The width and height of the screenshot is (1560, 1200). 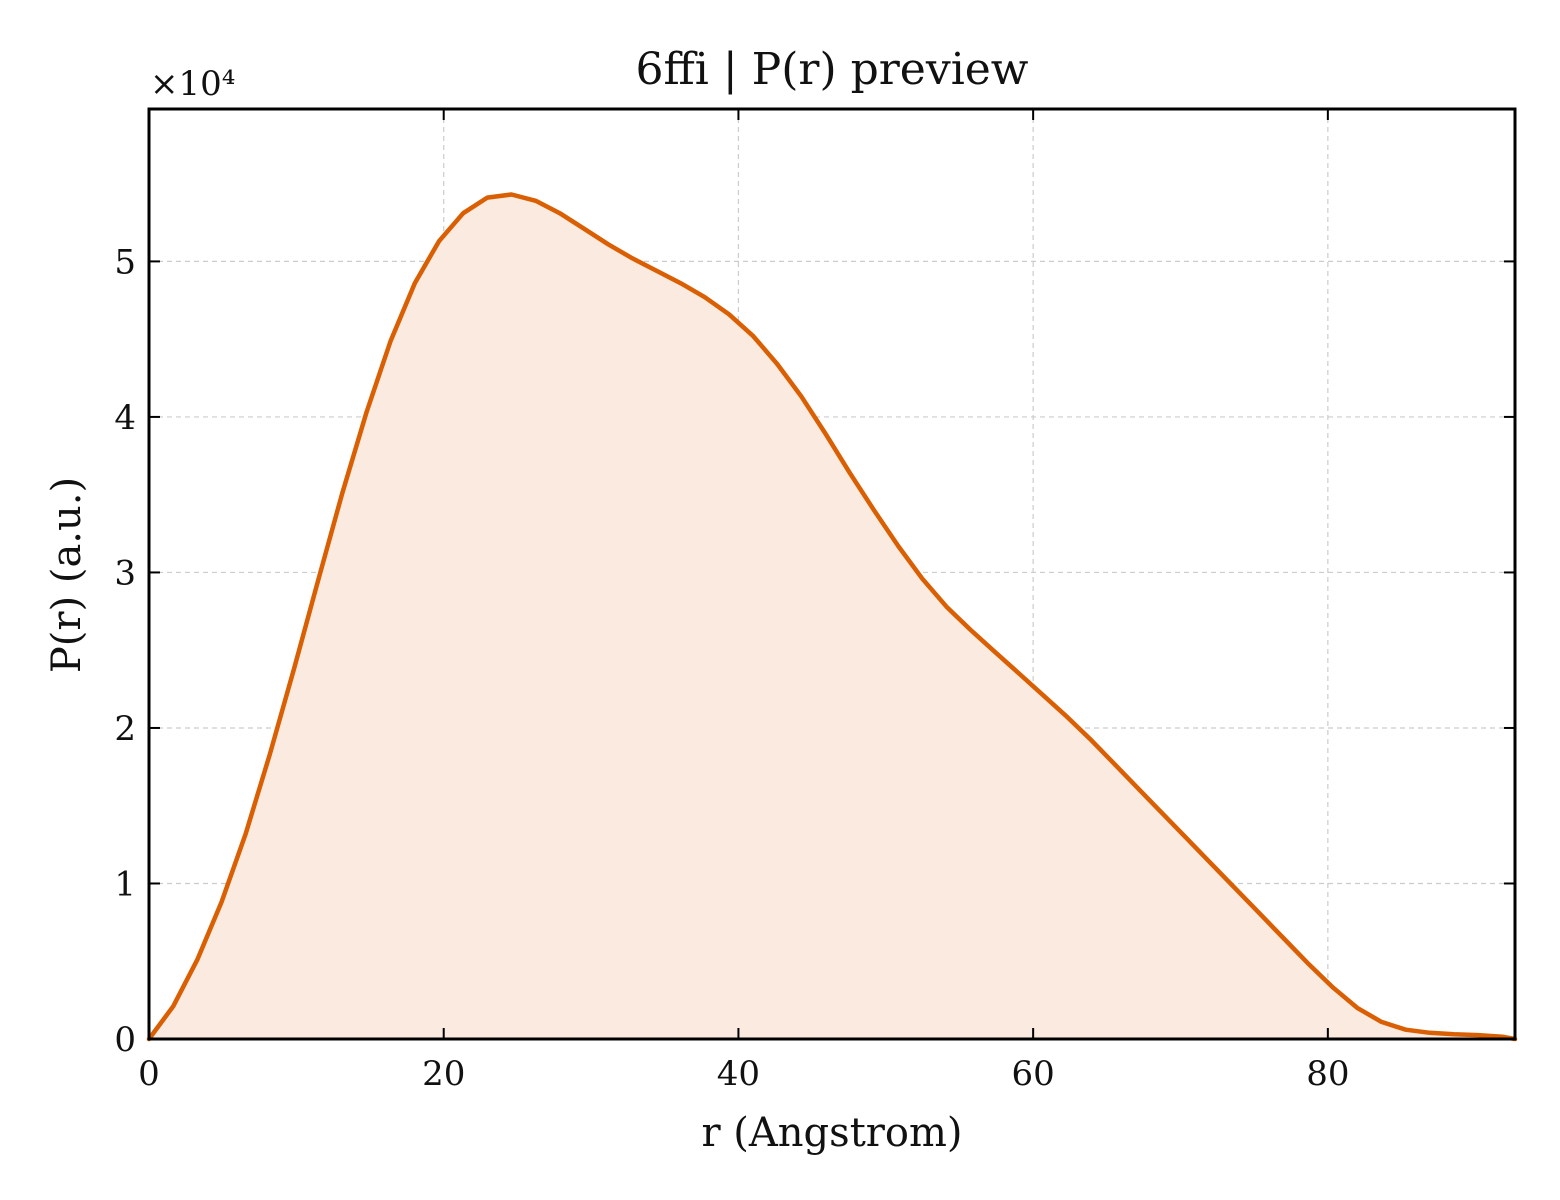 I want to click on x-tick-label: 60, so click(x=1033, y=1074).